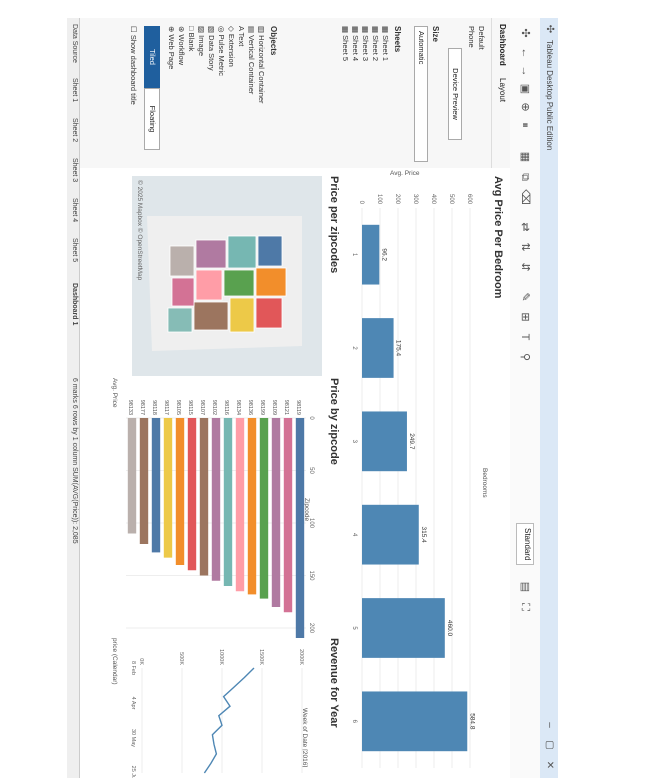 Image resolution: width=666 pixels, height=779 pixels. What do you see at coordinates (397, 199) in the screenshot?
I see `bedroom-y-tick: 200` at bounding box center [397, 199].